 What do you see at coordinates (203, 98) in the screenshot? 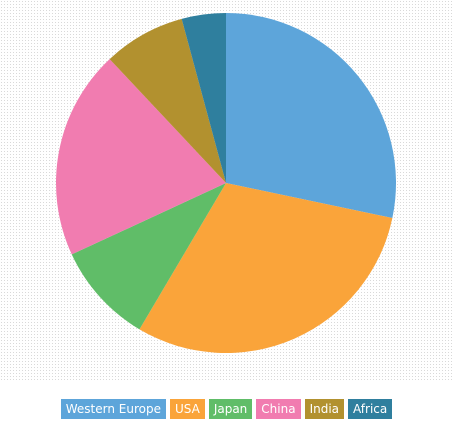
I see `pie-slice-africa` at bounding box center [203, 98].